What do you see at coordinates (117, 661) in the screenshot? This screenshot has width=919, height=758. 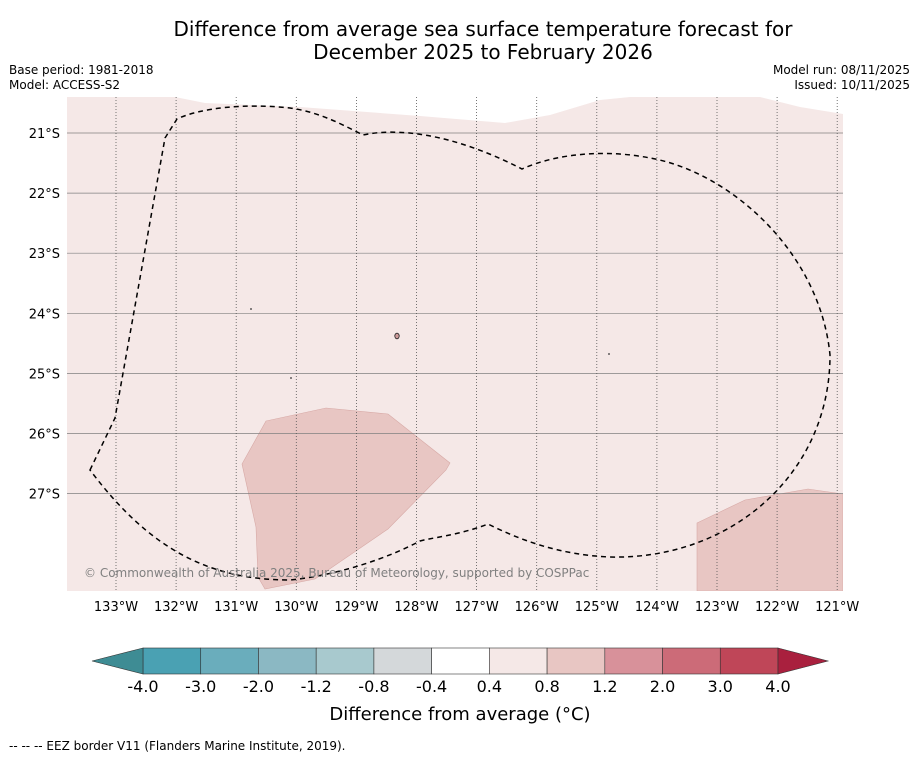 I see `colorbar-min-extension` at bounding box center [117, 661].